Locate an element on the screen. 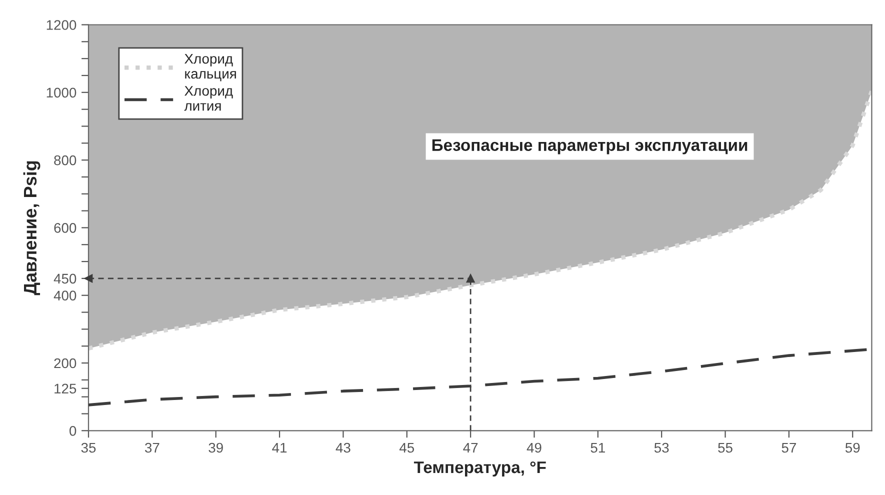 This screenshot has width=885, height=495. y-tick-label: 1200 is located at coordinates (61, 25).